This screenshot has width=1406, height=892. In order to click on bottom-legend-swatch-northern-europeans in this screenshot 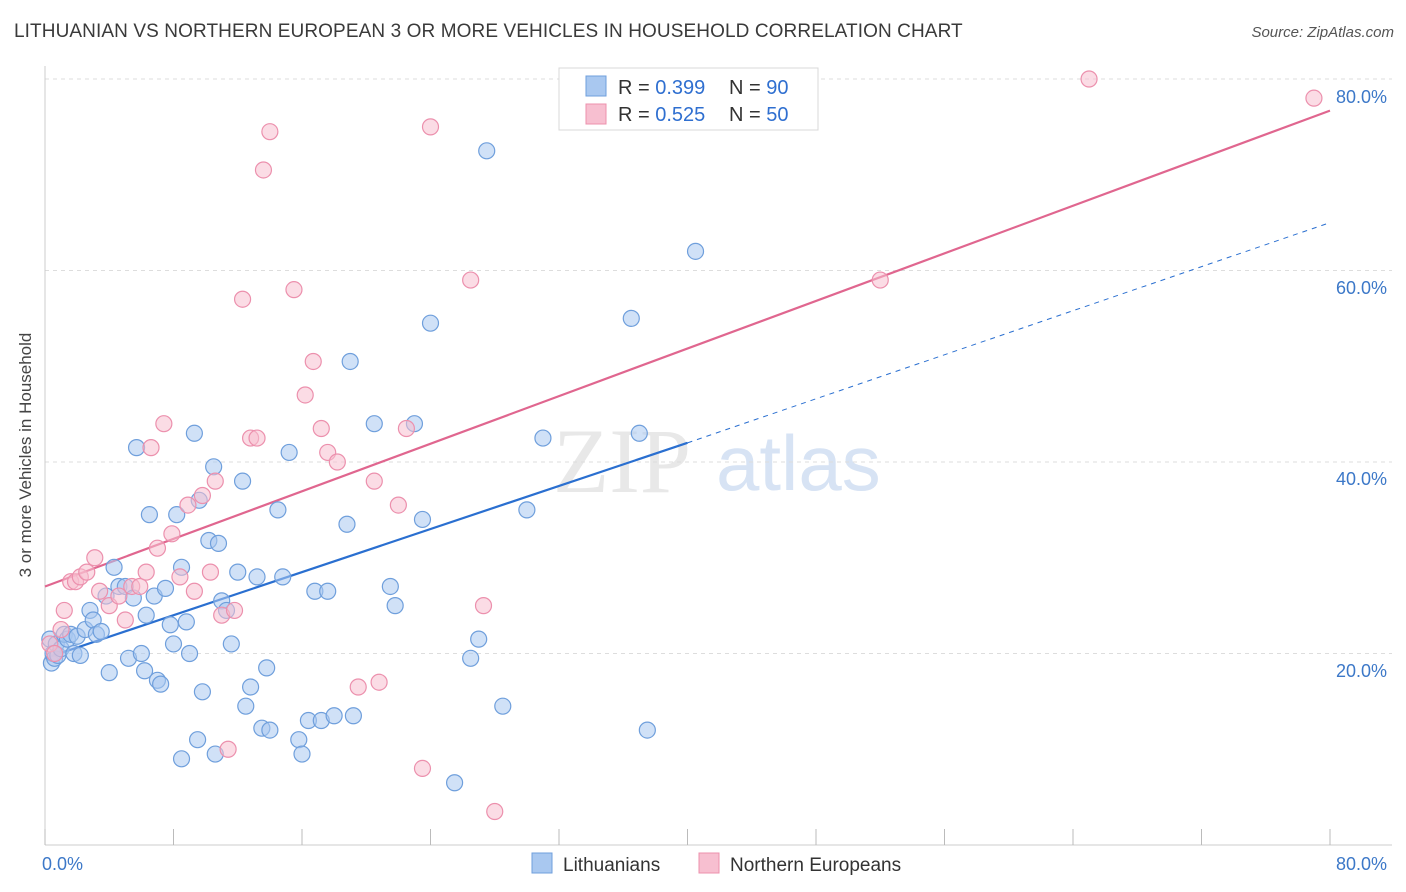, I will do `click(709, 863)`.